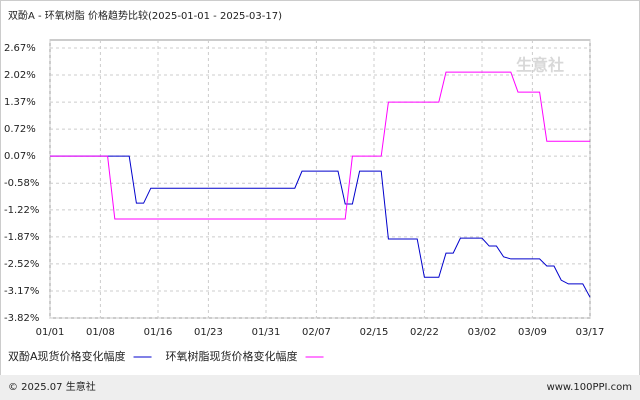 This screenshot has height=400, width=640. What do you see at coordinates (67, 356) in the screenshot?
I see `legend-label: 双酚A现货价格变化幅度` at bounding box center [67, 356].